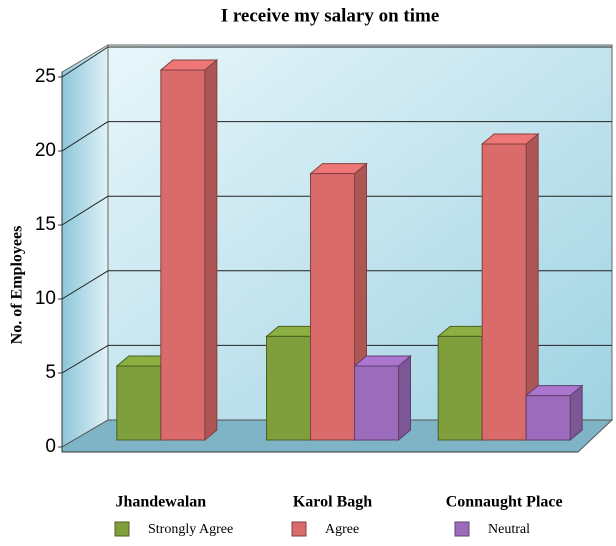 The image size is (616, 546). I want to click on x-tick-label: Connaught Place, so click(504, 502).